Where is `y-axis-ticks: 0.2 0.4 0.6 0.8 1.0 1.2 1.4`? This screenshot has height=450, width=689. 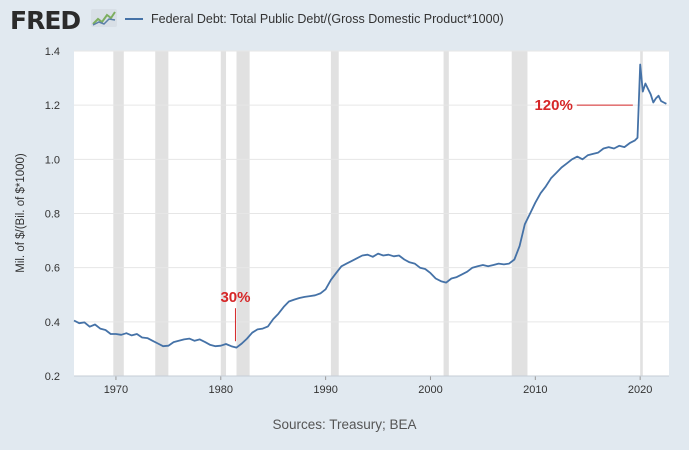 y-axis-ticks: 0.2 0.4 0.6 0.8 1.0 1.2 1.4 is located at coordinates (52, 214).